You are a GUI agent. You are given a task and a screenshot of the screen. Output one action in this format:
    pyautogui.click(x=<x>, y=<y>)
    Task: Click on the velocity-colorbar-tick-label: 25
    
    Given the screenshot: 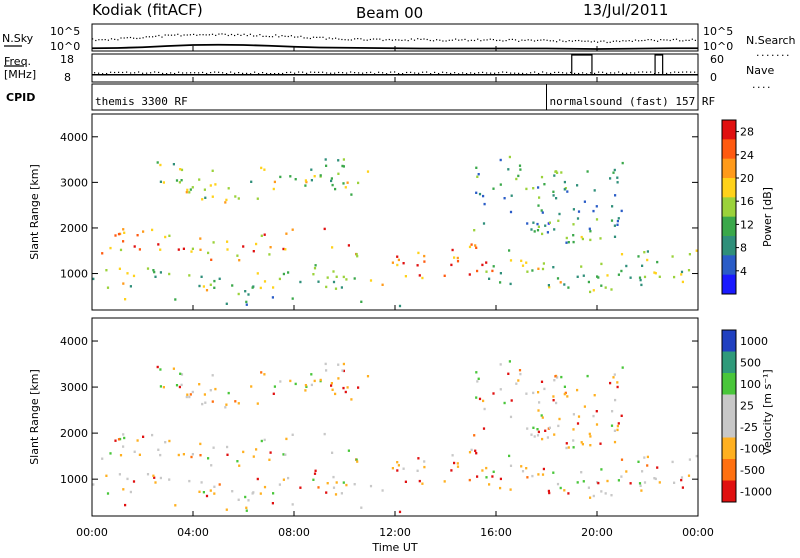 What is the action you would take?
    pyautogui.click(x=747, y=405)
    